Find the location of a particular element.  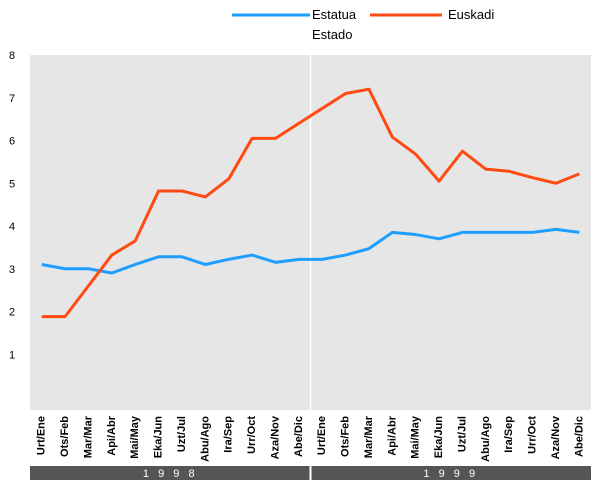

year-label: 1 9 9 9 is located at coordinates (450, 474).